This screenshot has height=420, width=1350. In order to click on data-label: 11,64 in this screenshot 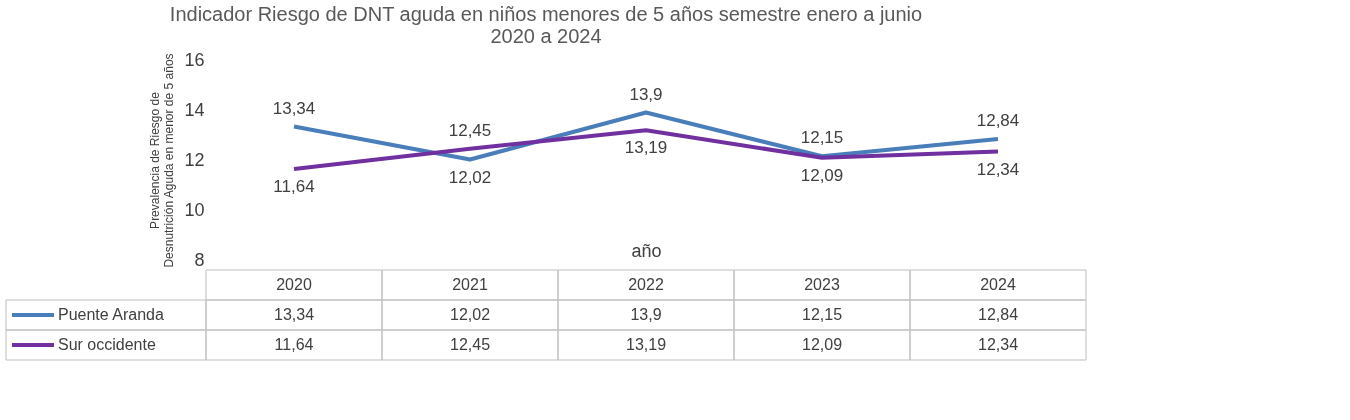, I will do `click(294, 344)`.